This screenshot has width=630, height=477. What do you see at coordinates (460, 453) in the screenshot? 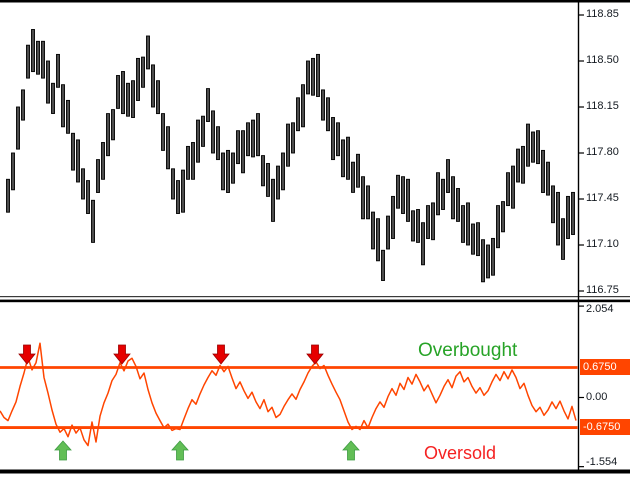
I see `oversold-label: Oversold` at bounding box center [460, 453].